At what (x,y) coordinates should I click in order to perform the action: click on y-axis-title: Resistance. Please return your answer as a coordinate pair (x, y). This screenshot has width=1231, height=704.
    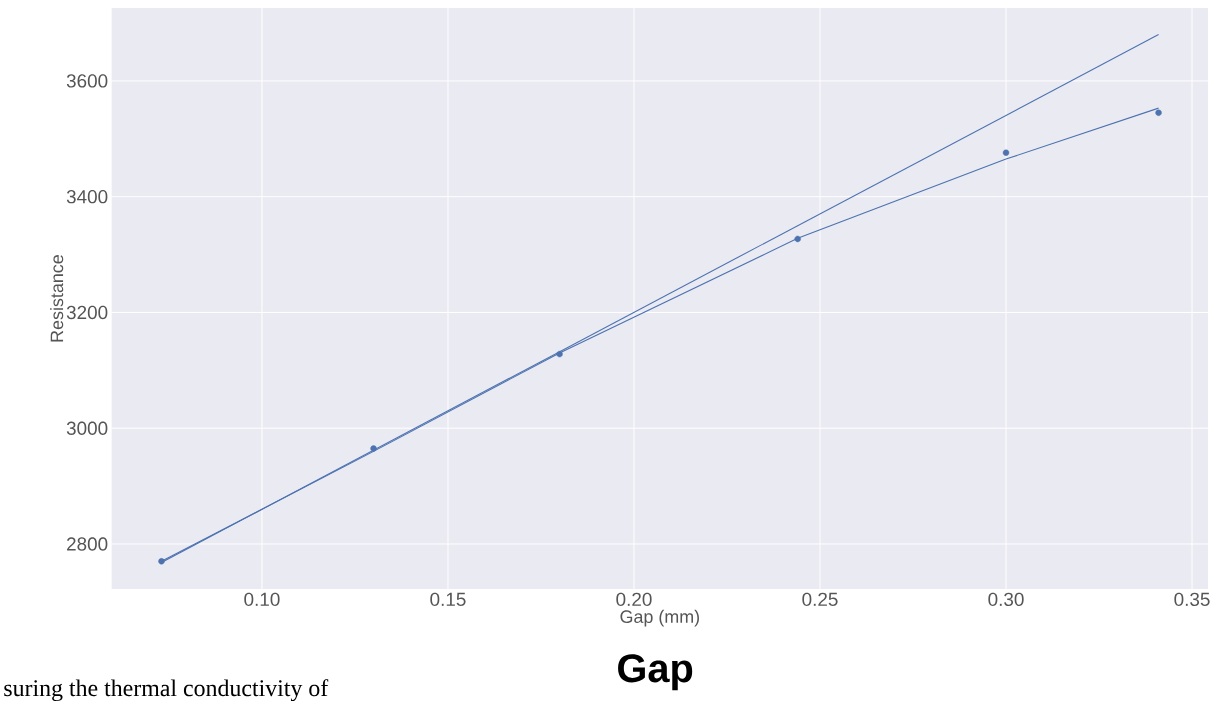
    Looking at the image, I should click on (57, 298).